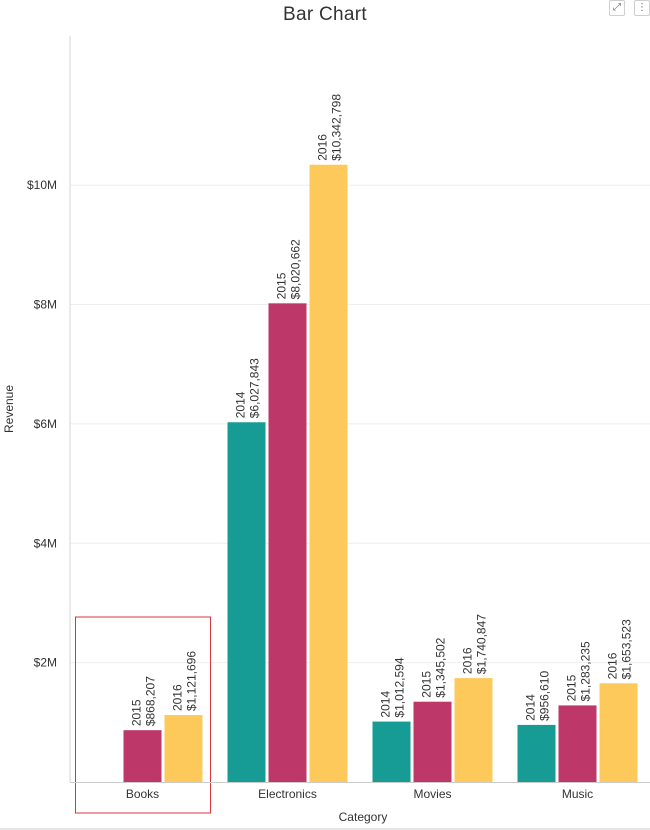 The width and height of the screenshot is (650, 830). What do you see at coordinates (9, 409) in the screenshot?
I see `y-axis-title: Revenue` at bounding box center [9, 409].